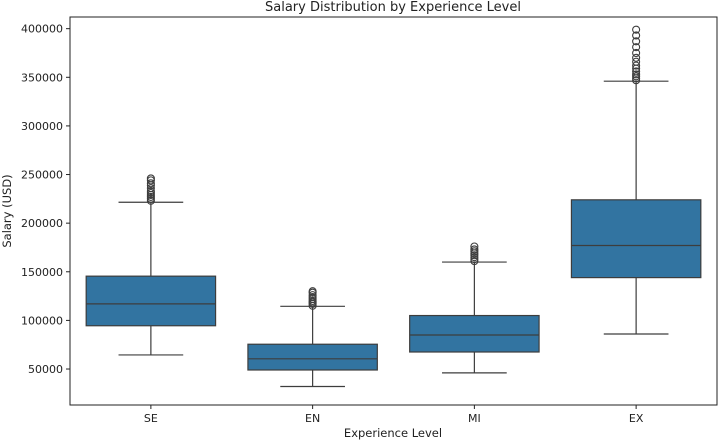  Describe the element at coordinates (151, 265) in the screenshot. I see `box-group-se` at that location.